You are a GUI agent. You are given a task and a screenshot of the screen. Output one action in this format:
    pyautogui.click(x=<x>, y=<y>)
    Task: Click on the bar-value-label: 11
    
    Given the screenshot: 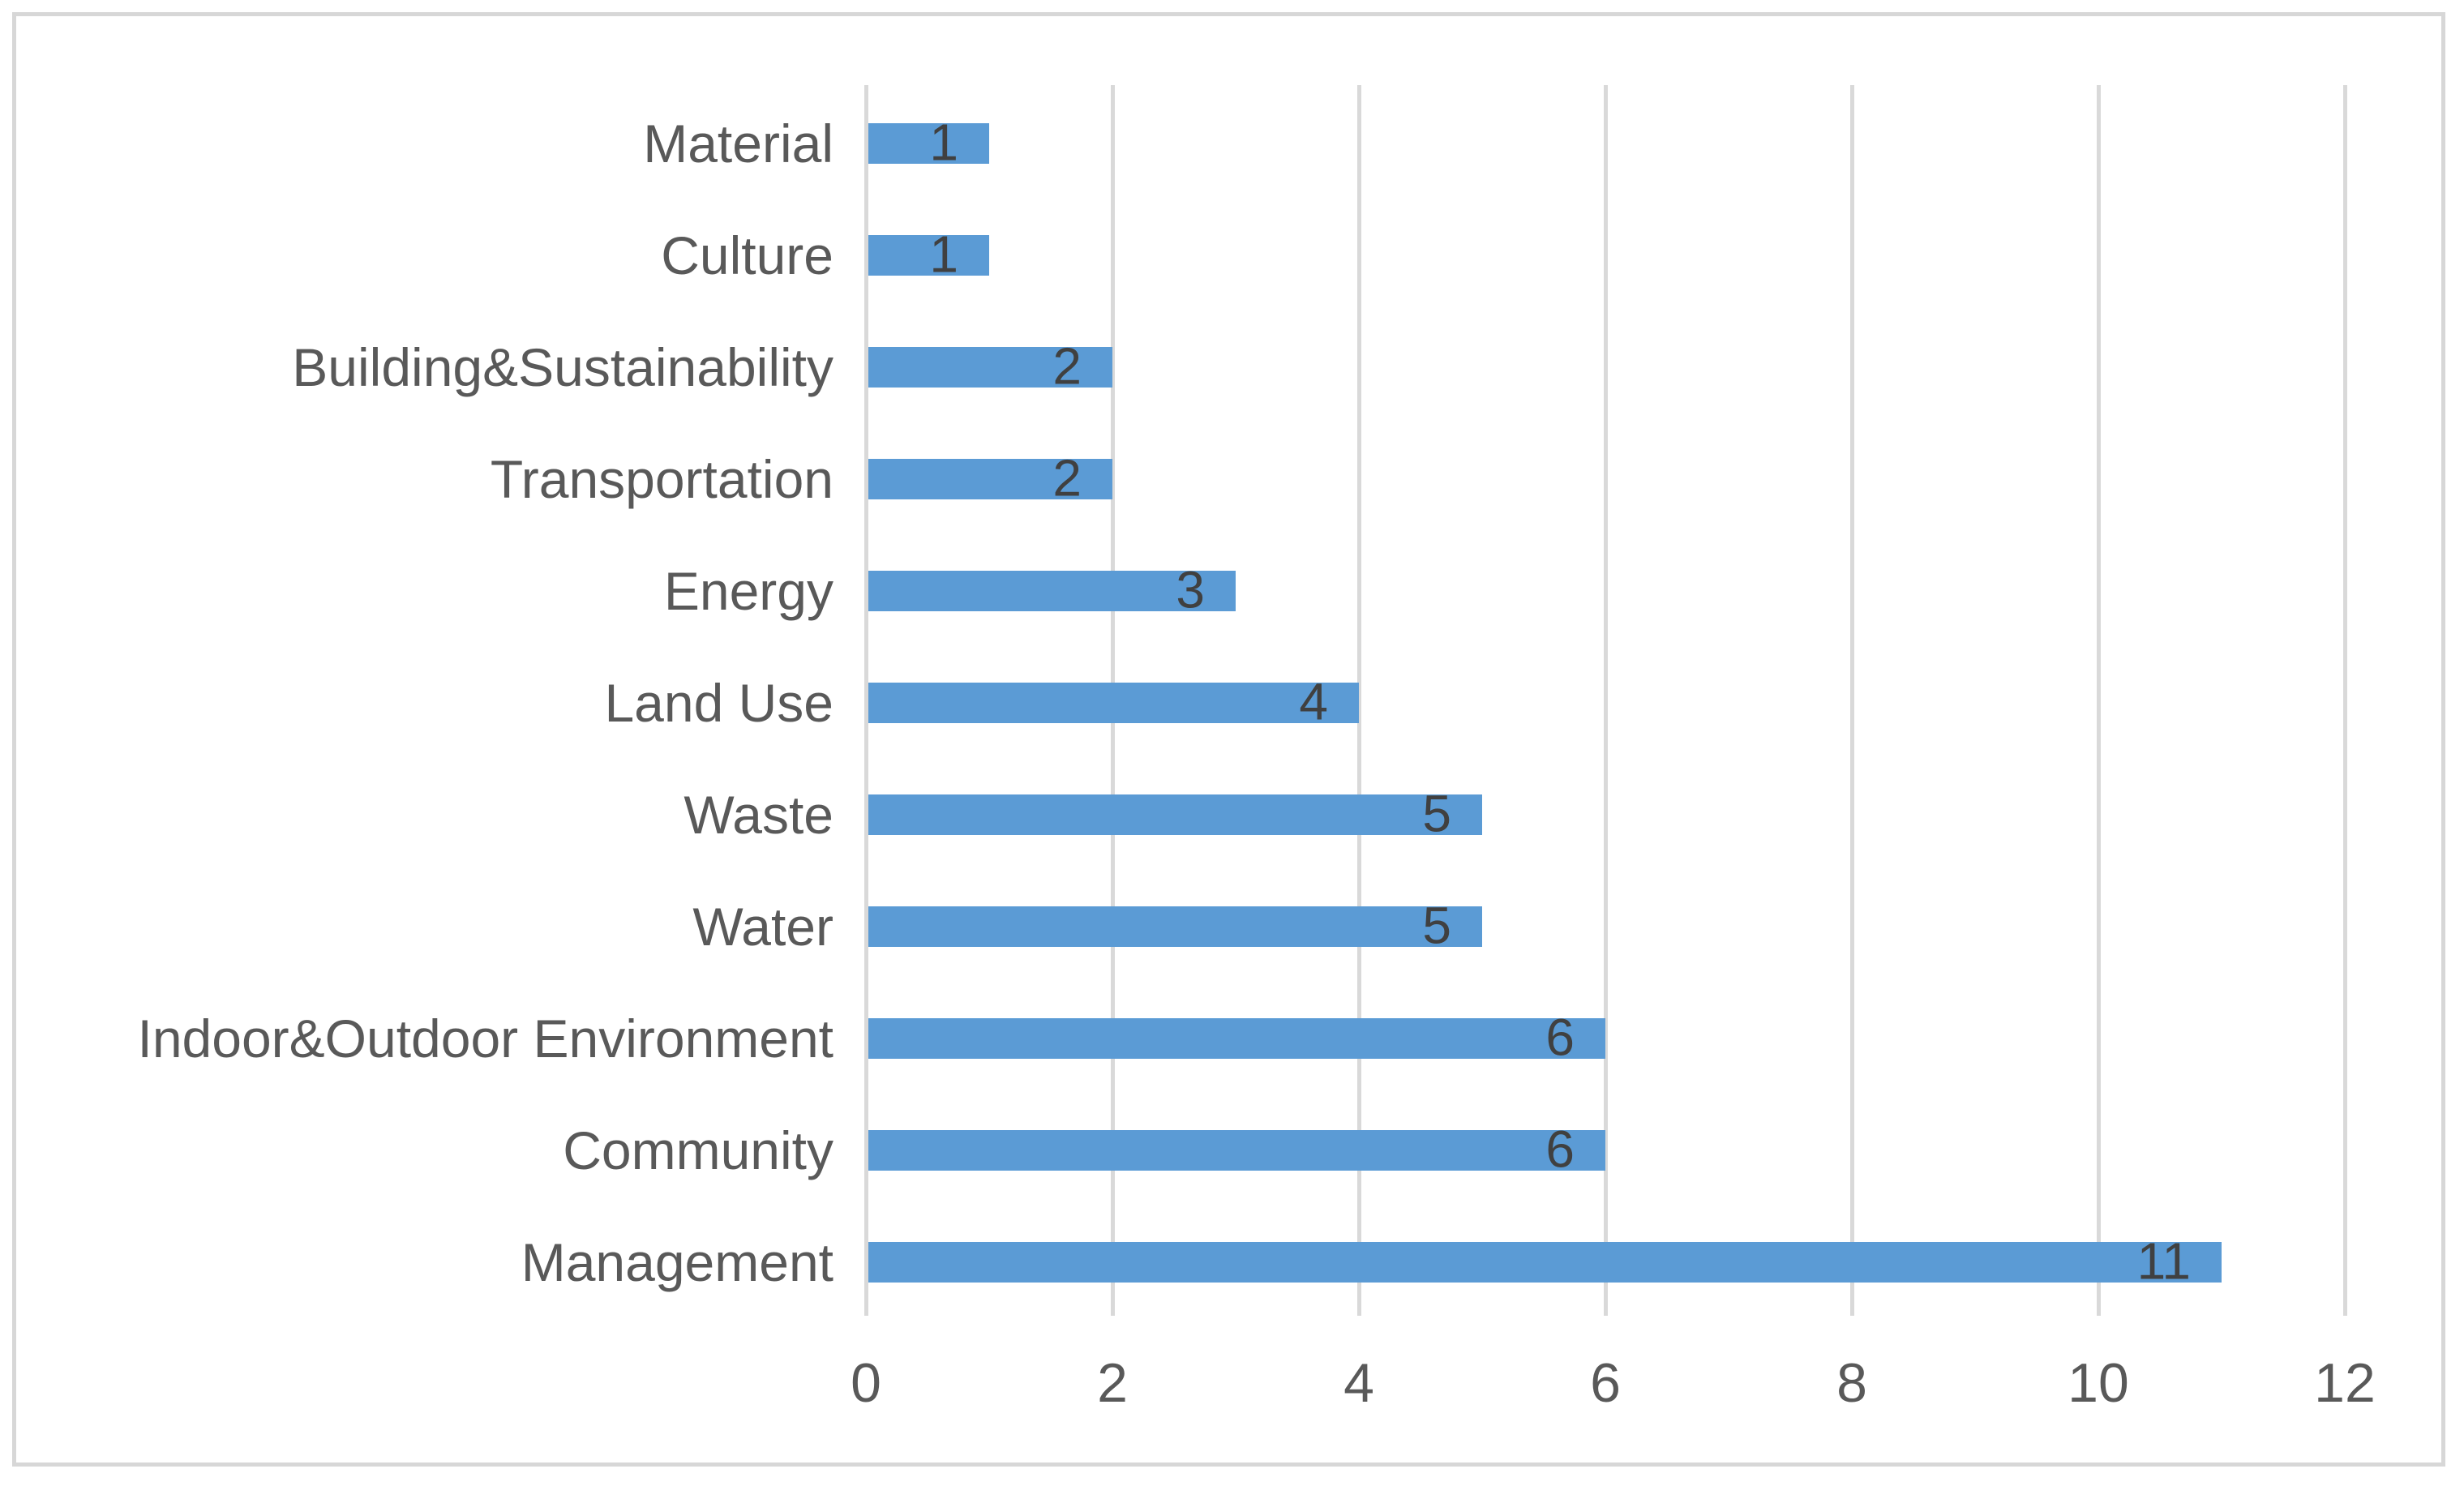 What is the action you would take?
    pyautogui.click(x=2163, y=1261)
    